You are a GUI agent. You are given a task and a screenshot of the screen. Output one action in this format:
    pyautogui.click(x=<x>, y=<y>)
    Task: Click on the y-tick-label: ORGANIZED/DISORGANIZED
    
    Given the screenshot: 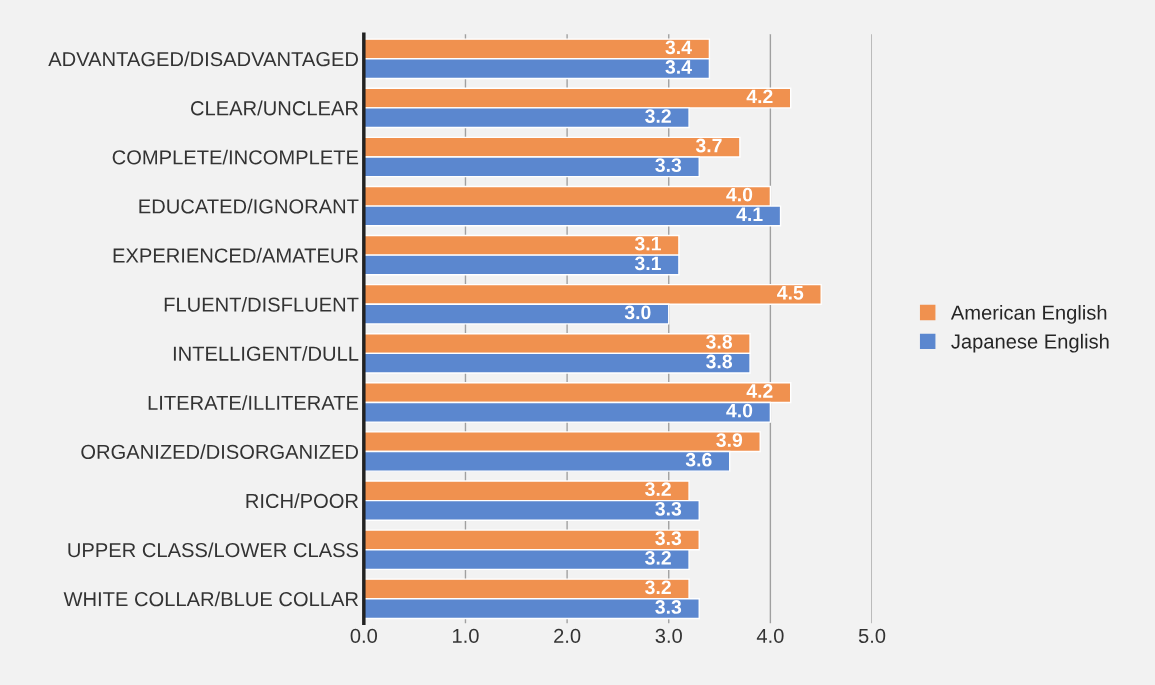 What is the action you would take?
    pyautogui.click(x=219, y=452)
    